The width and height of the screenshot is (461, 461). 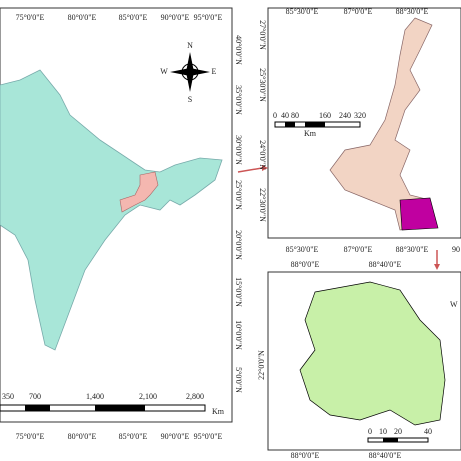 What do you see at coordinates (190, 99) in the screenshot?
I see `compass-letter: S` at bounding box center [190, 99].